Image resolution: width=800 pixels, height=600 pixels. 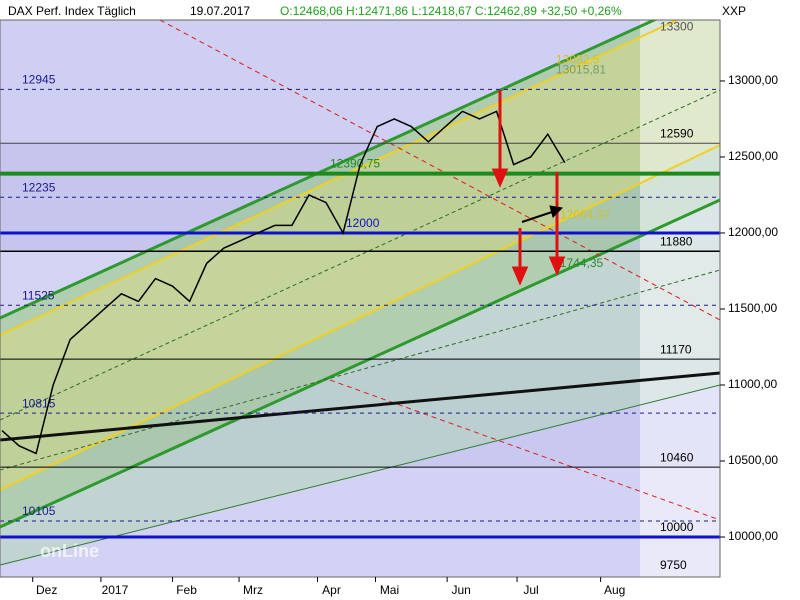 What do you see at coordinates (46, 590) in the screenshot?
I see `x-tick-label: Dez` at bounding box center [46, 590].